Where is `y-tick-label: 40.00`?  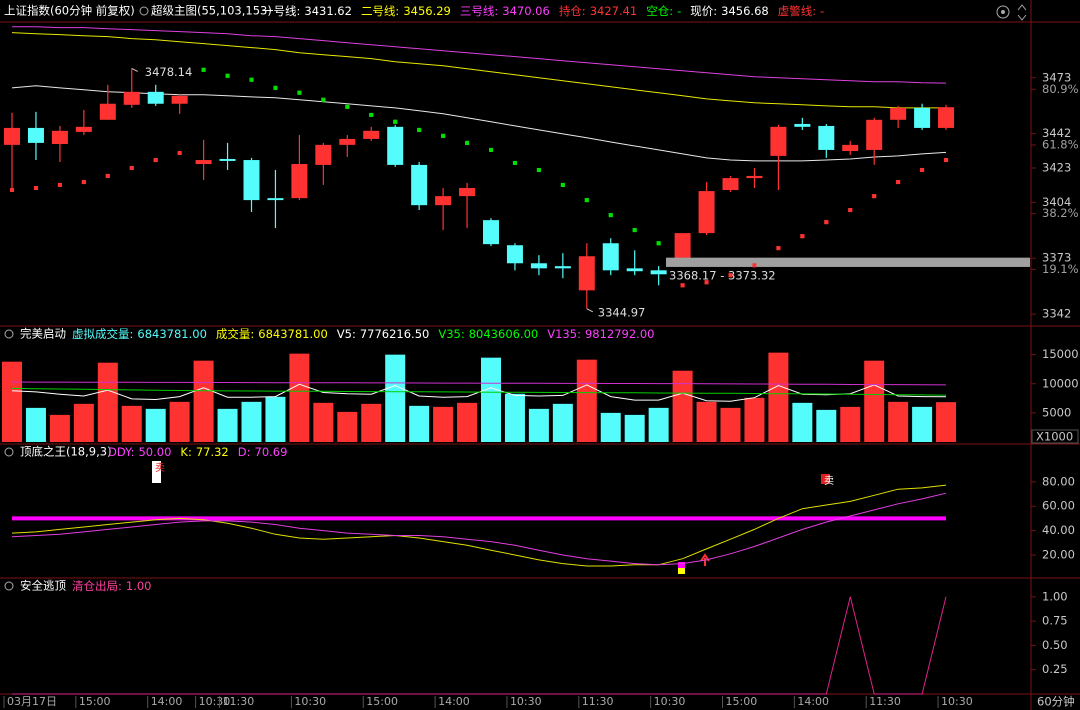 y-tick-label: 40.00 is located at coordinates (1058, 530).